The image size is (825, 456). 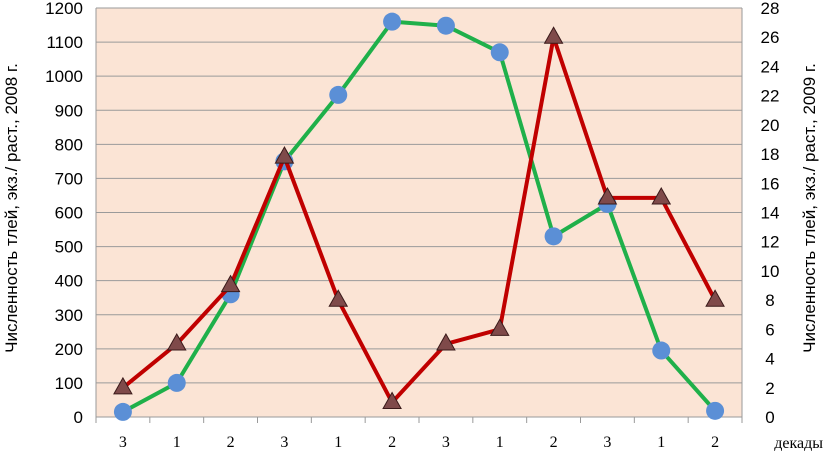 I want to click on left-y-tick-label: 600, so click(x=69, y=213).